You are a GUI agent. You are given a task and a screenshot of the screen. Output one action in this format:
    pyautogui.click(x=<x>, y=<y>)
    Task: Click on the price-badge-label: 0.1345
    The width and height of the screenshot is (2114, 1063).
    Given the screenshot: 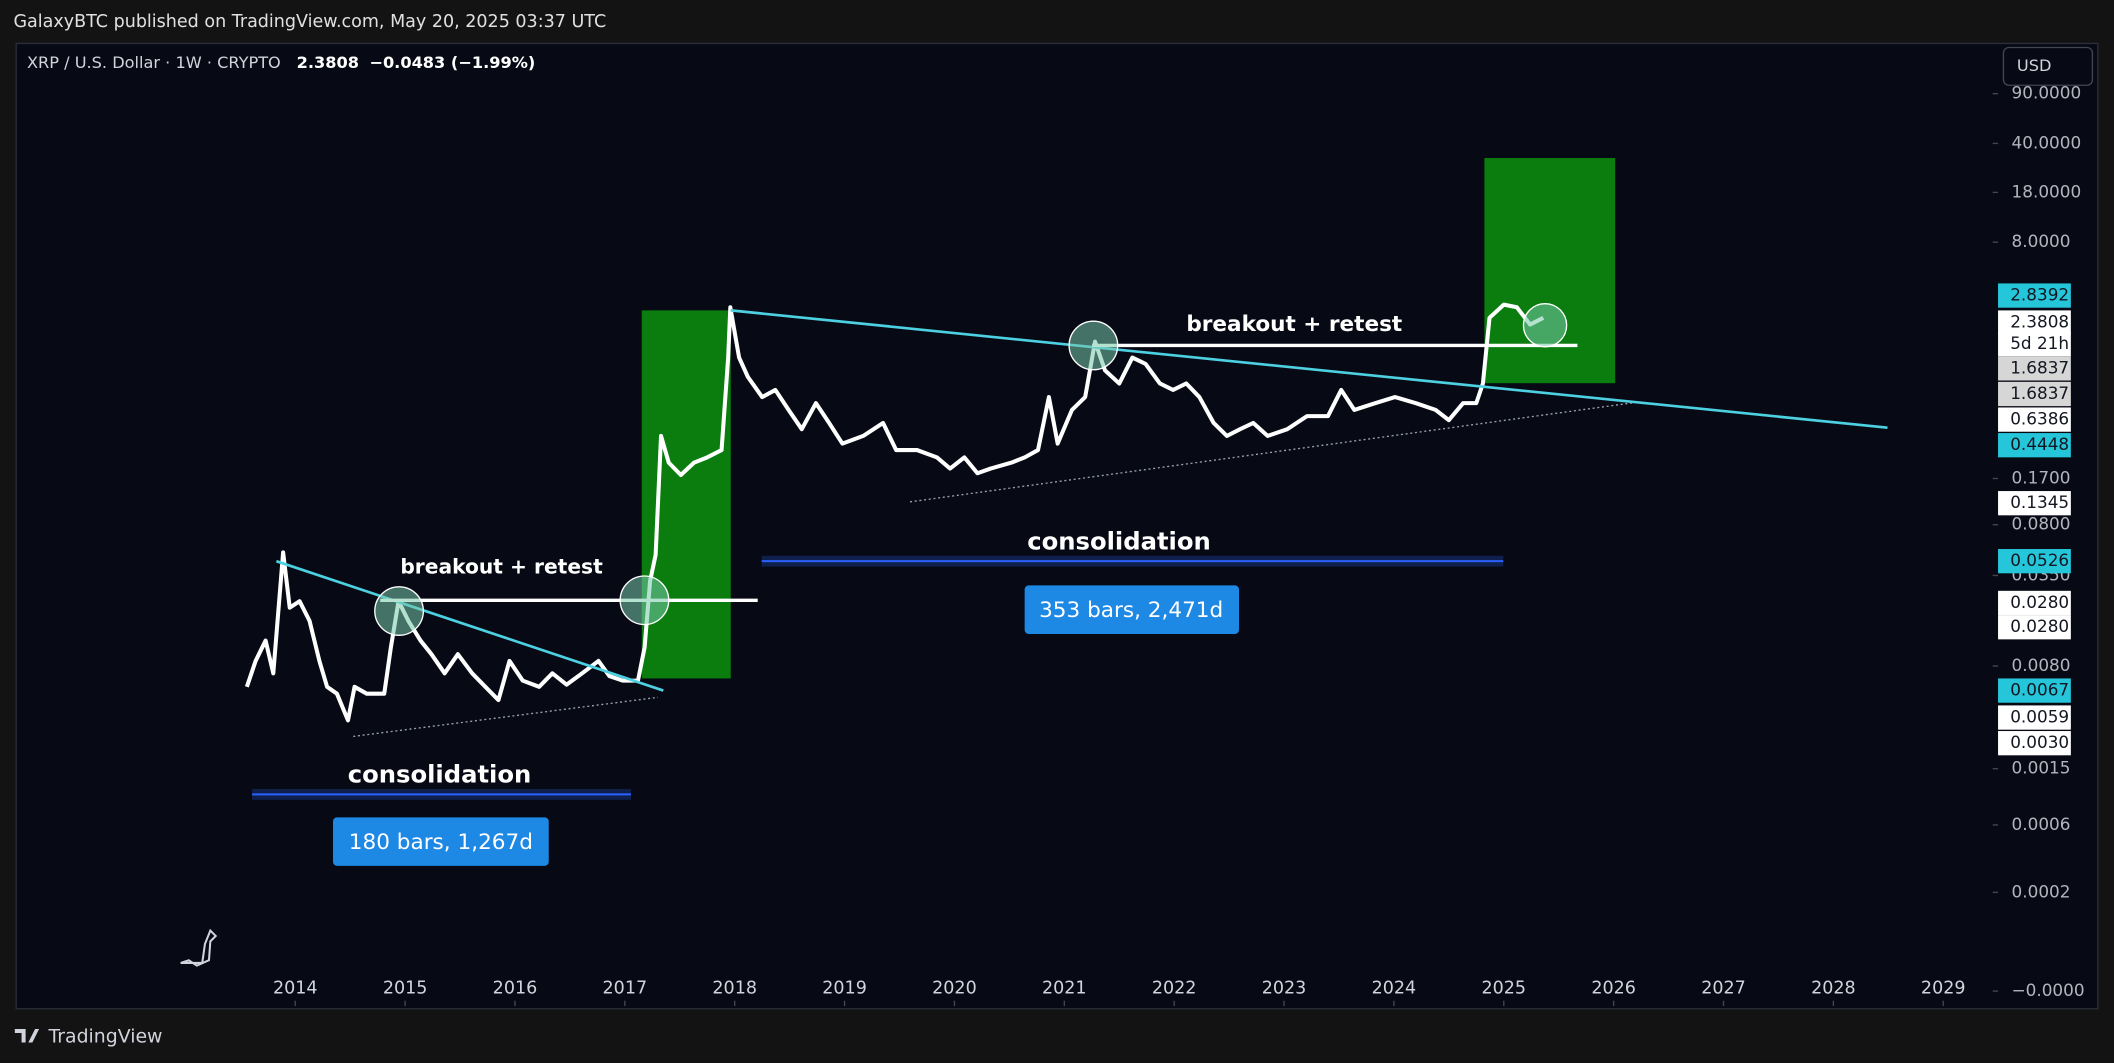 What is the action you would take?
    pyautogui.click(x=2039, y=502)
    